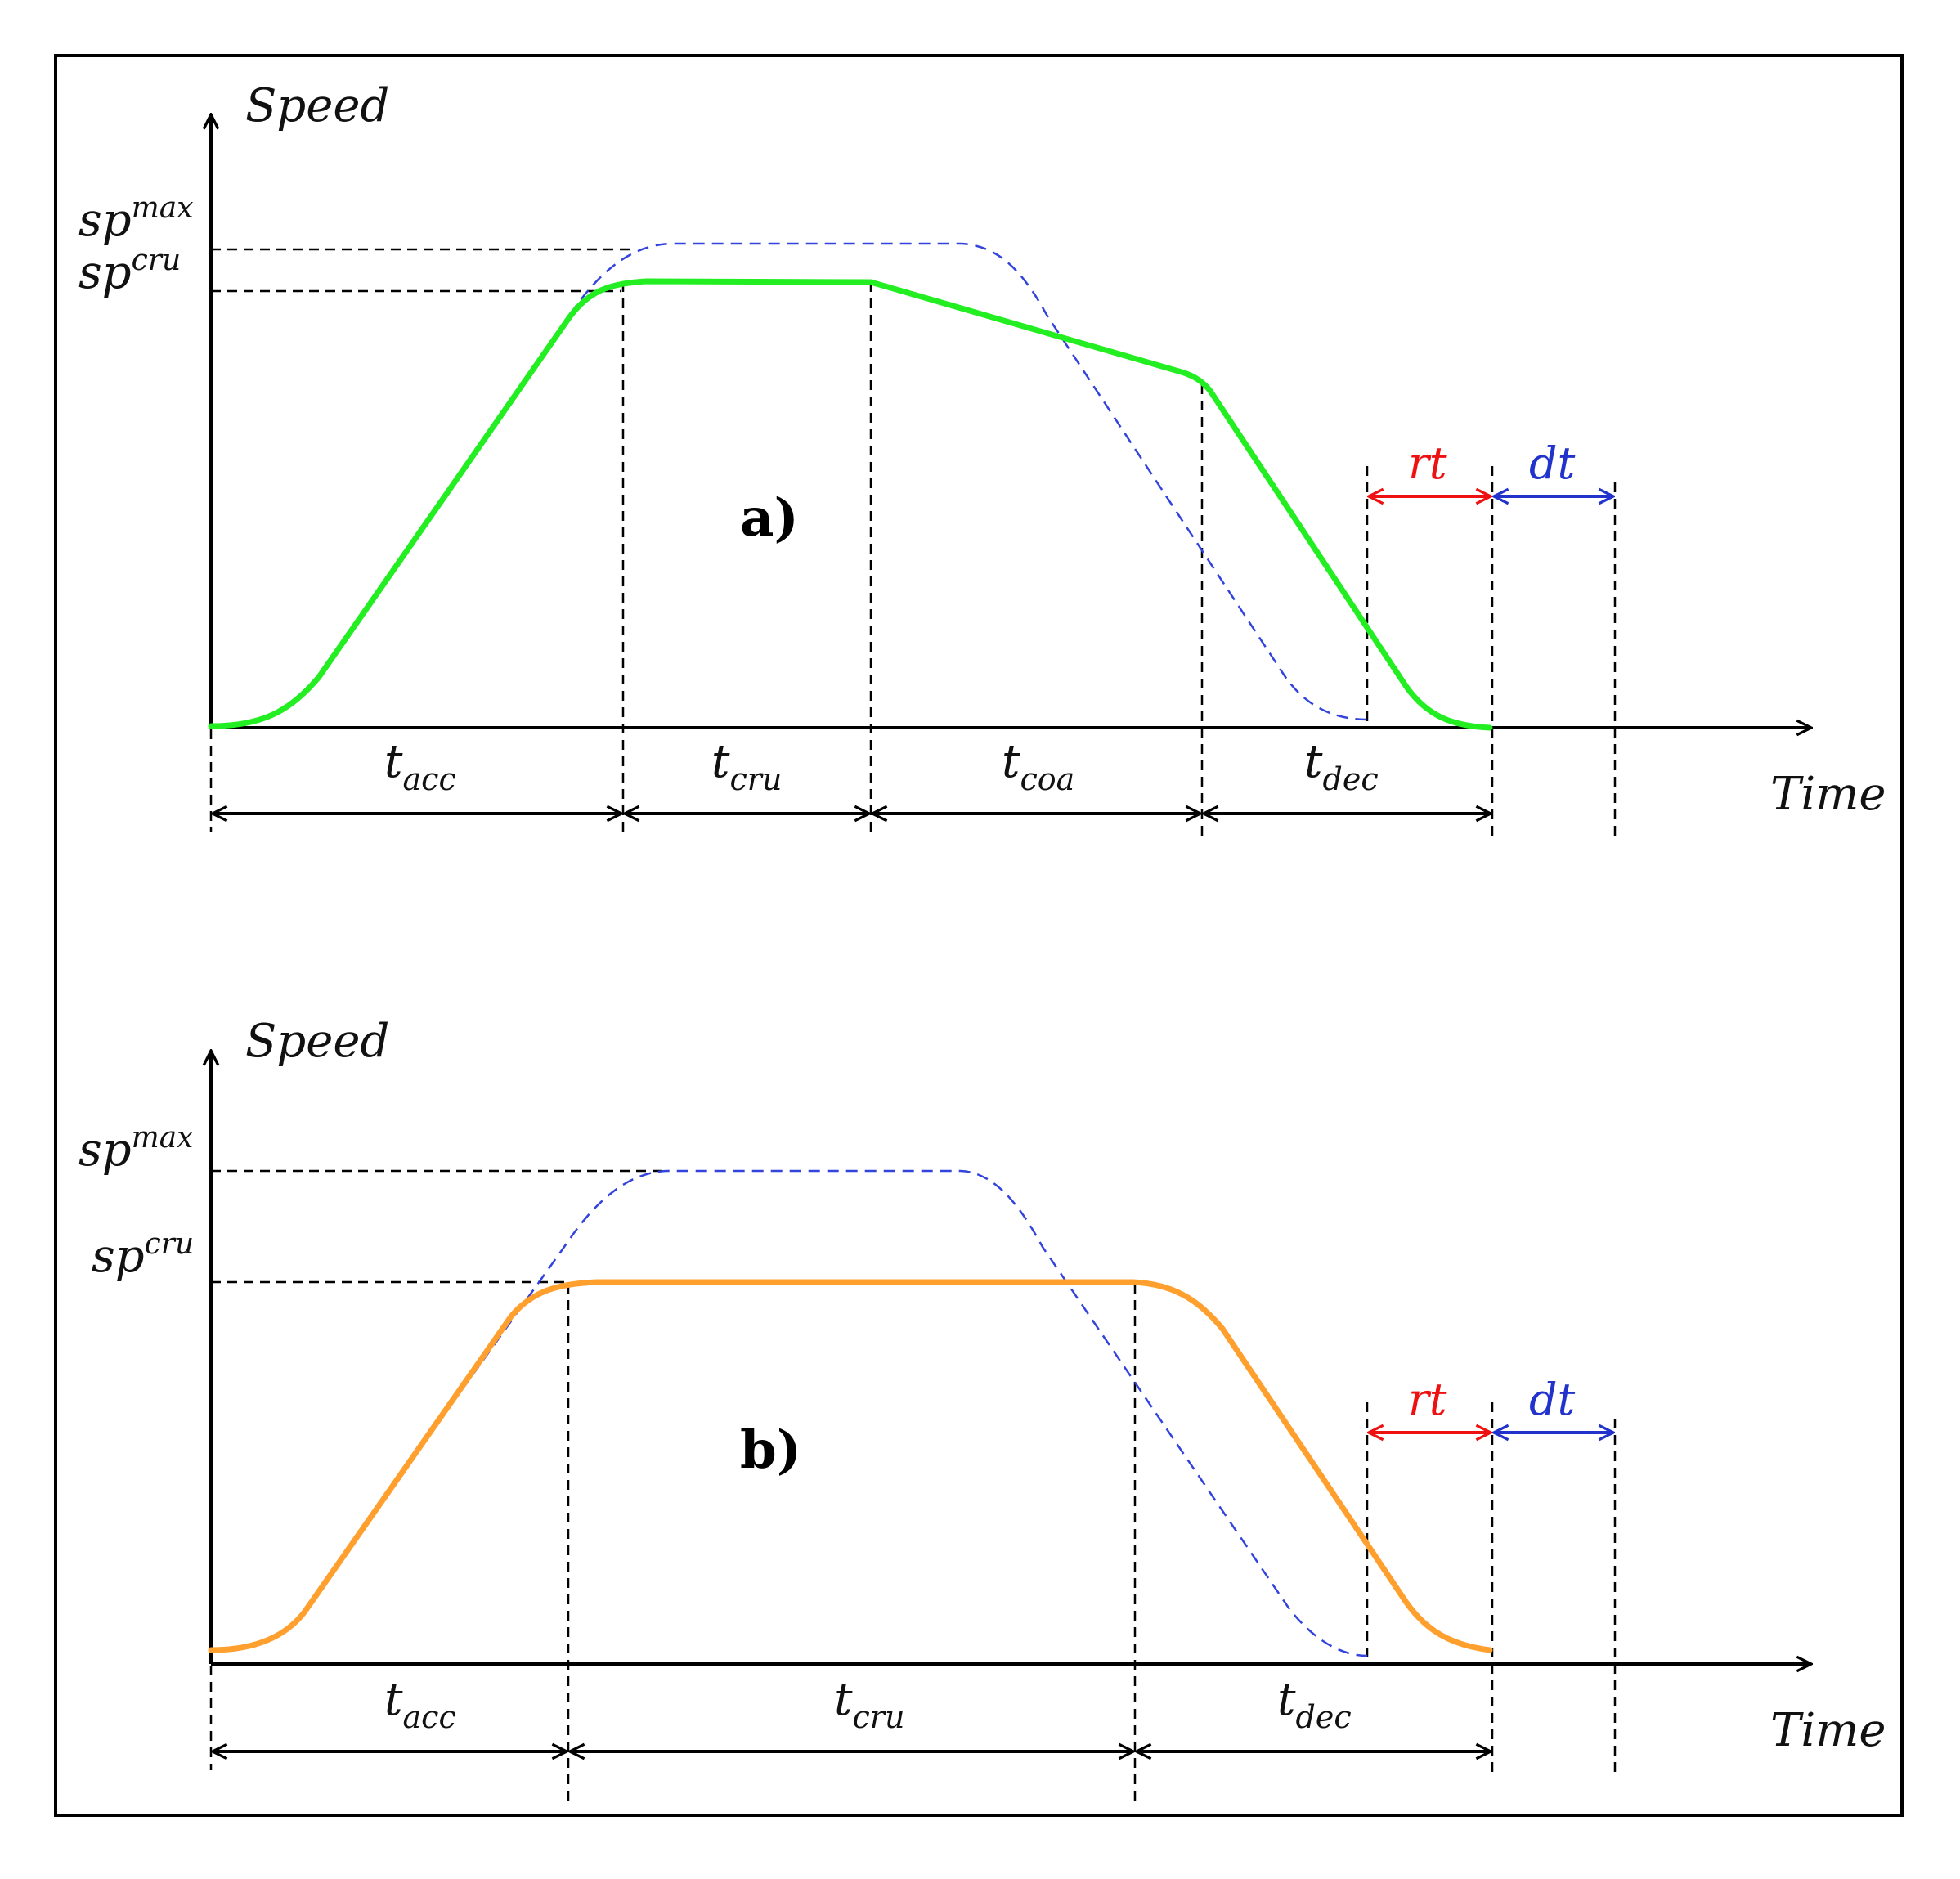 This screenshot has width=1960, height=1879. Describe the element at coordinates (1341, 766) in the screenshot. I see `panel-a-tdec-label: tdec` at that location.